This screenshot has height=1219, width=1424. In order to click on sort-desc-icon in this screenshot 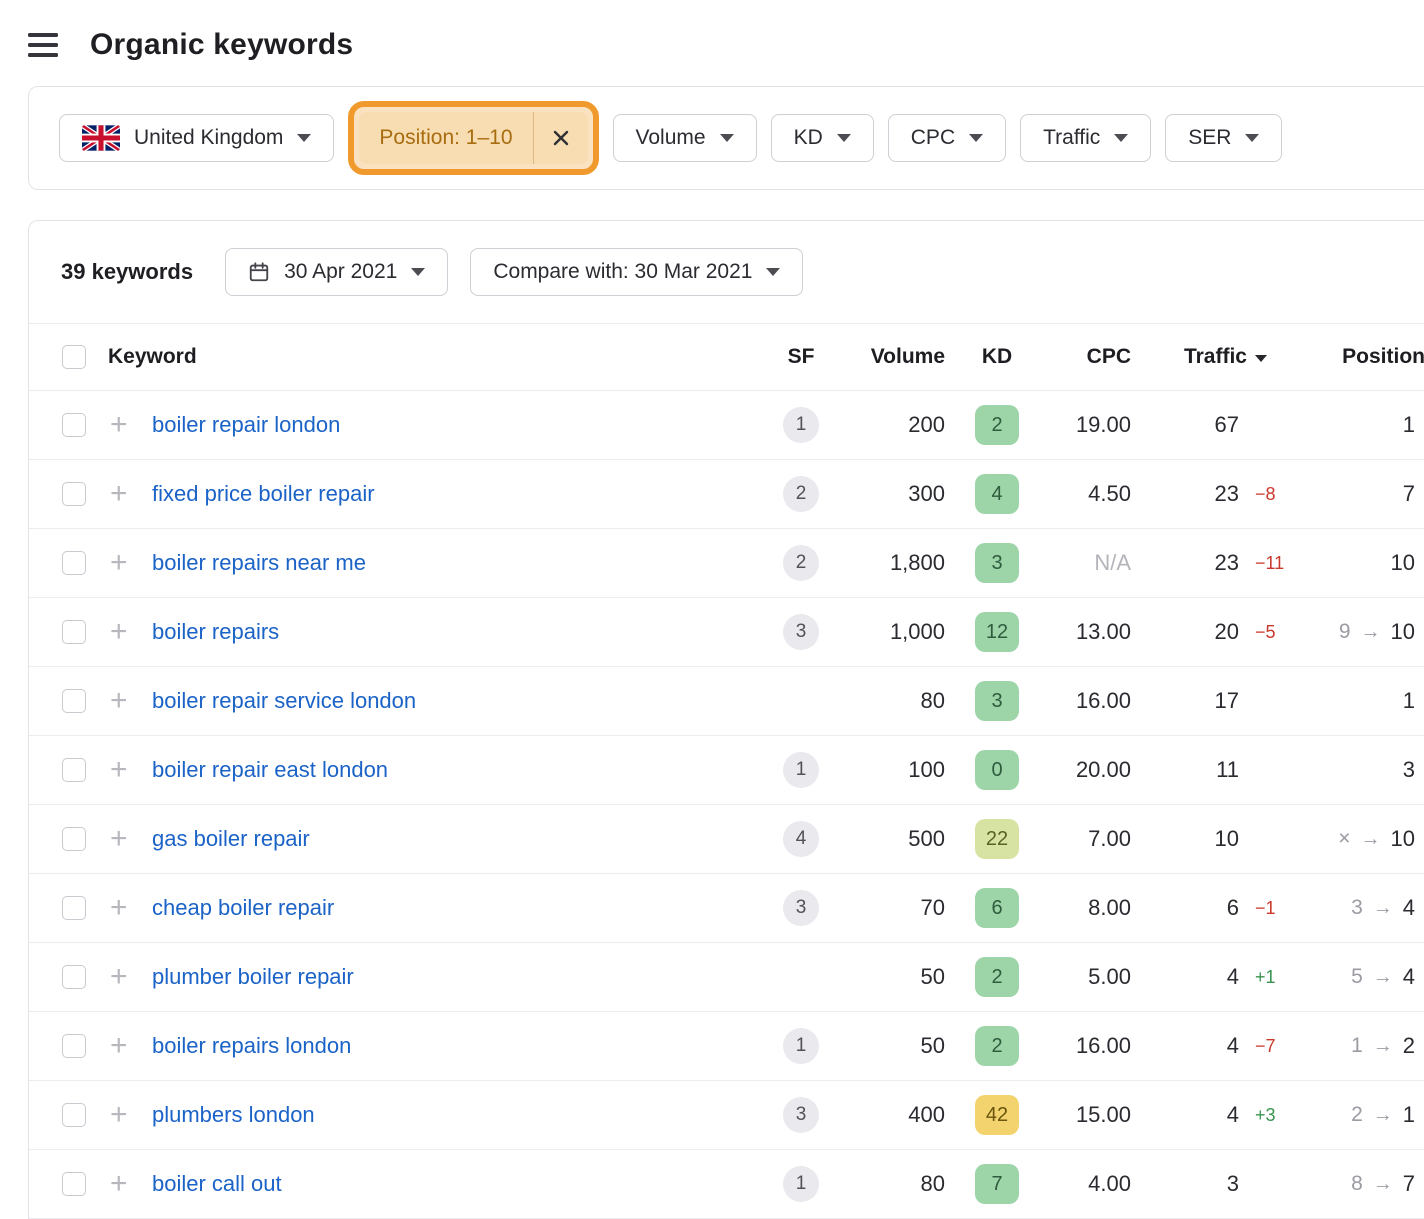, I will do `click(1261, 358)`.